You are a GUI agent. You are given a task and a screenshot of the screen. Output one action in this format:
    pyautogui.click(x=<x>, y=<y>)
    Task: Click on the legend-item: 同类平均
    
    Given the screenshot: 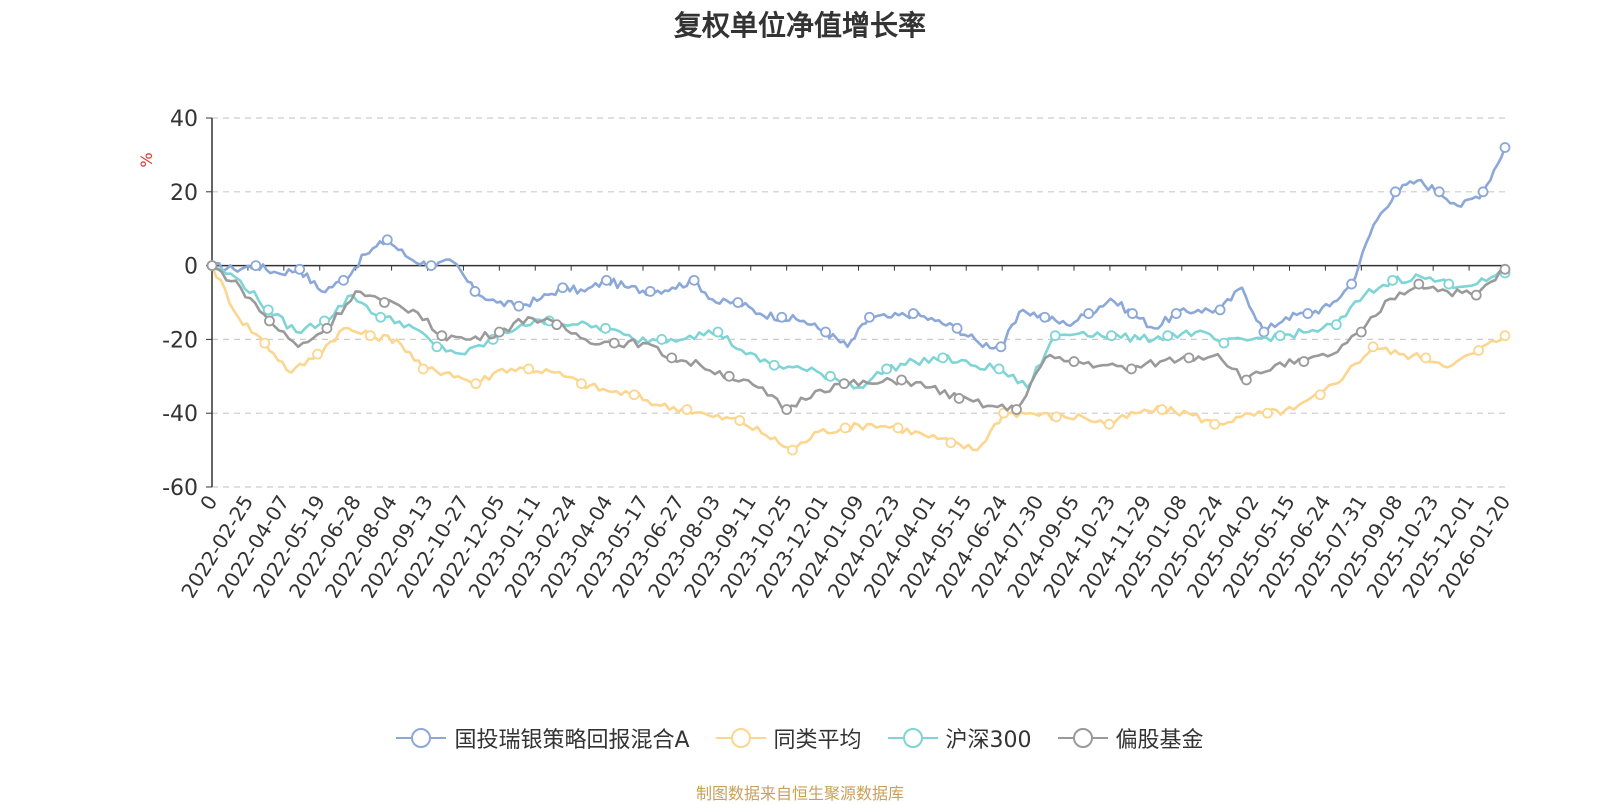 What is the action you would take?
    pyautogui.click(x=788, y=738)
    